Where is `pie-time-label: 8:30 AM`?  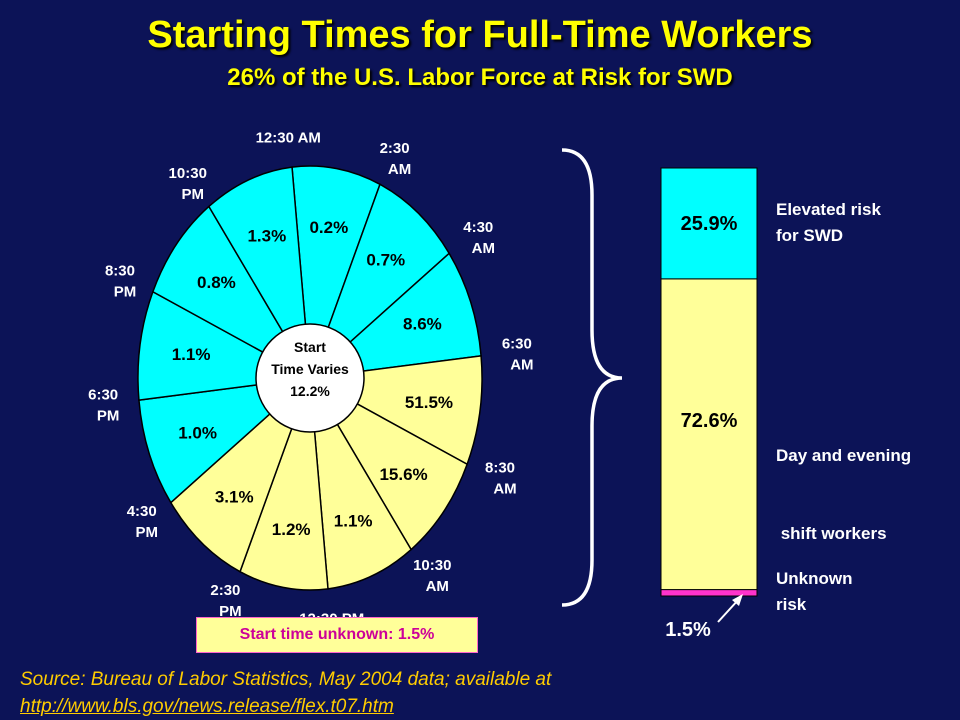 pie-time-label: 8:30 AM is located at coordinates (501, 478).